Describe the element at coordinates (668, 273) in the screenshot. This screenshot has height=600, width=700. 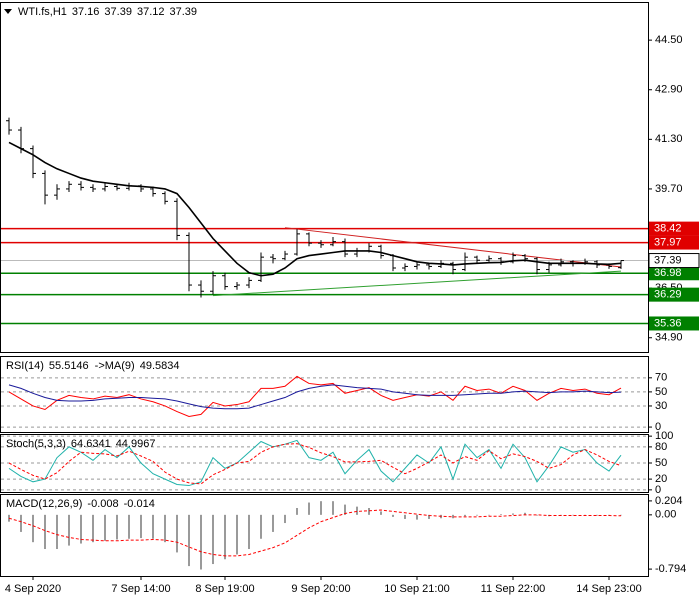
I see `level-label: 36.98` at that location.